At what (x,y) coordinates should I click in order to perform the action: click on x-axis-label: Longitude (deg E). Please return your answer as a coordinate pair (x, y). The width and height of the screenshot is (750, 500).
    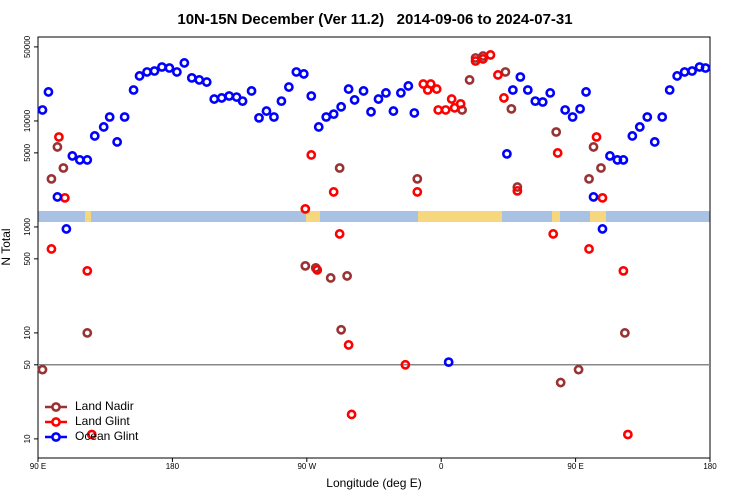
    Looking at the image, I should click on (373, 483).